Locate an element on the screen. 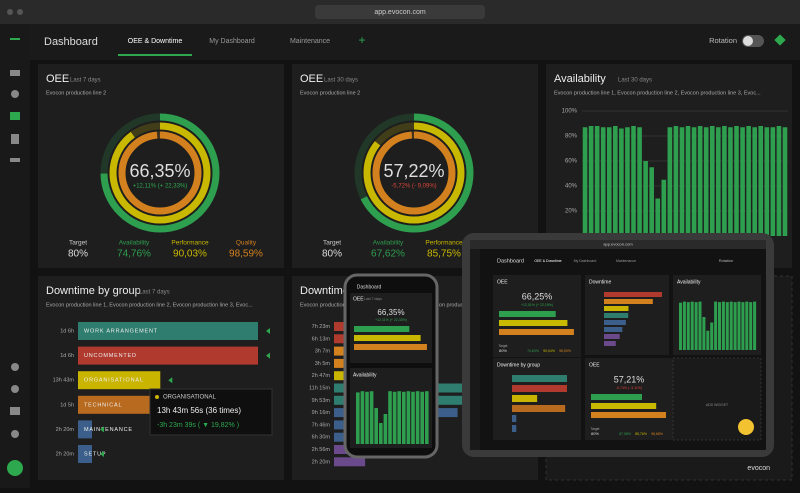 This screenshot has width=800, height=493. tab: OEE & Downtime is located at coordinates (155, 41).